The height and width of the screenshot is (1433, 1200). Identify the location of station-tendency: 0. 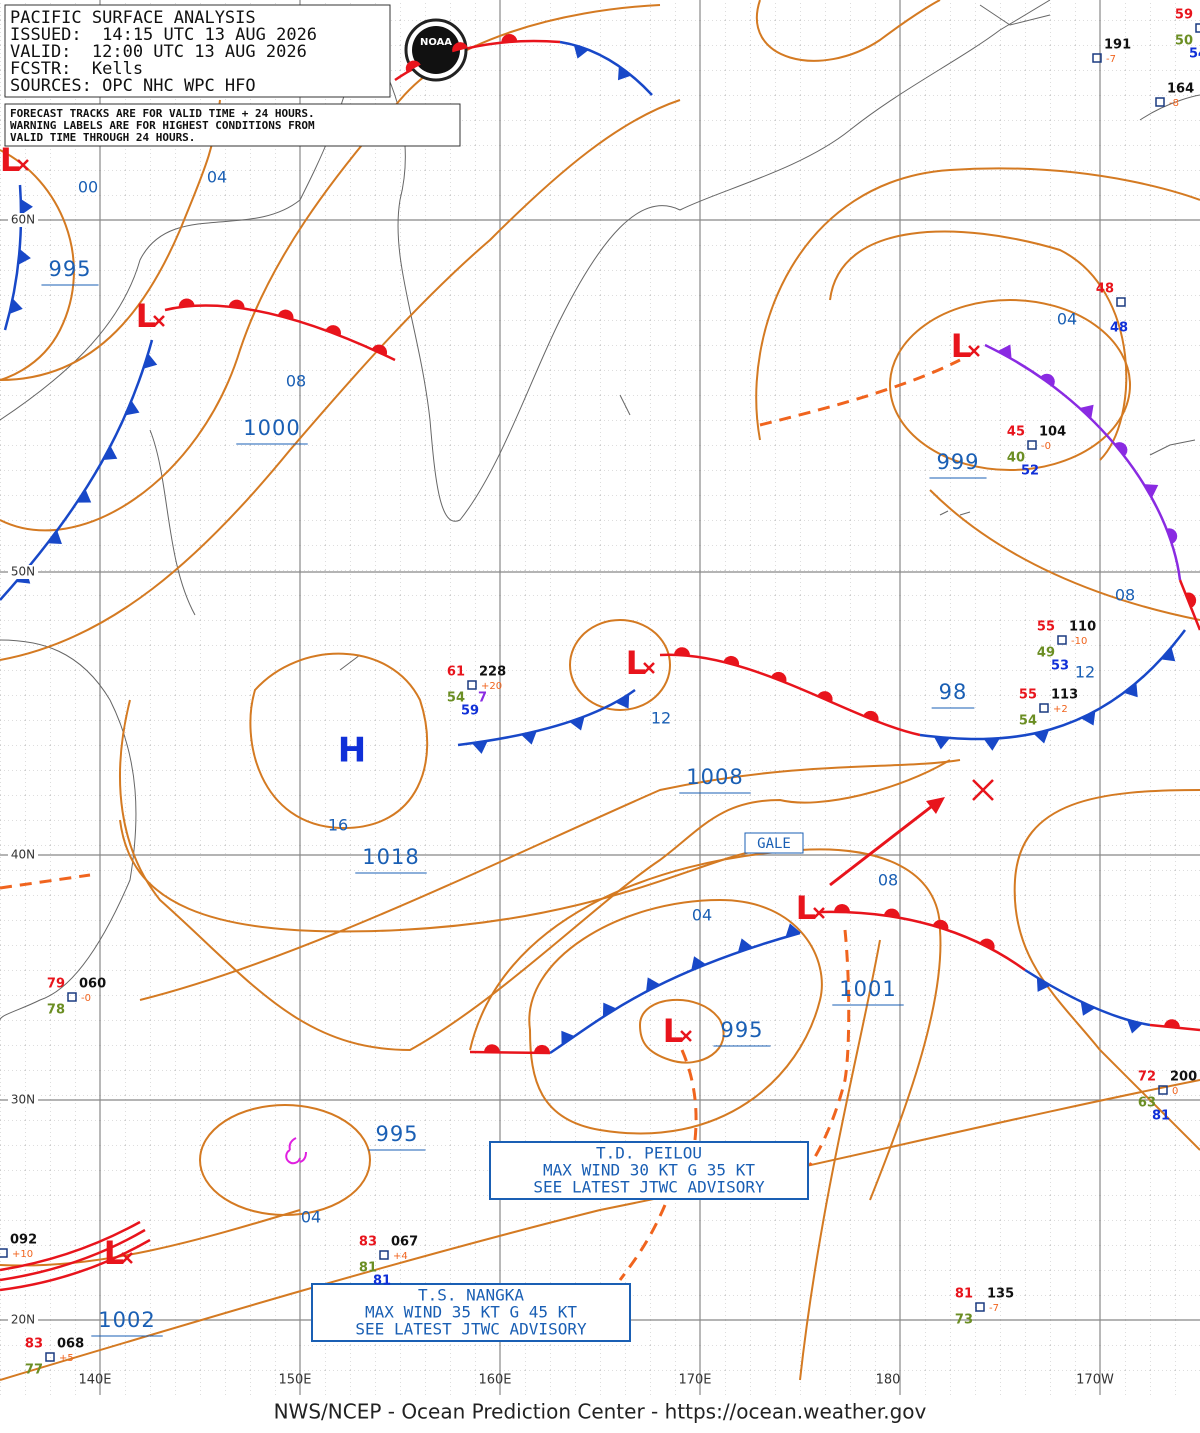
(1175, 1091).